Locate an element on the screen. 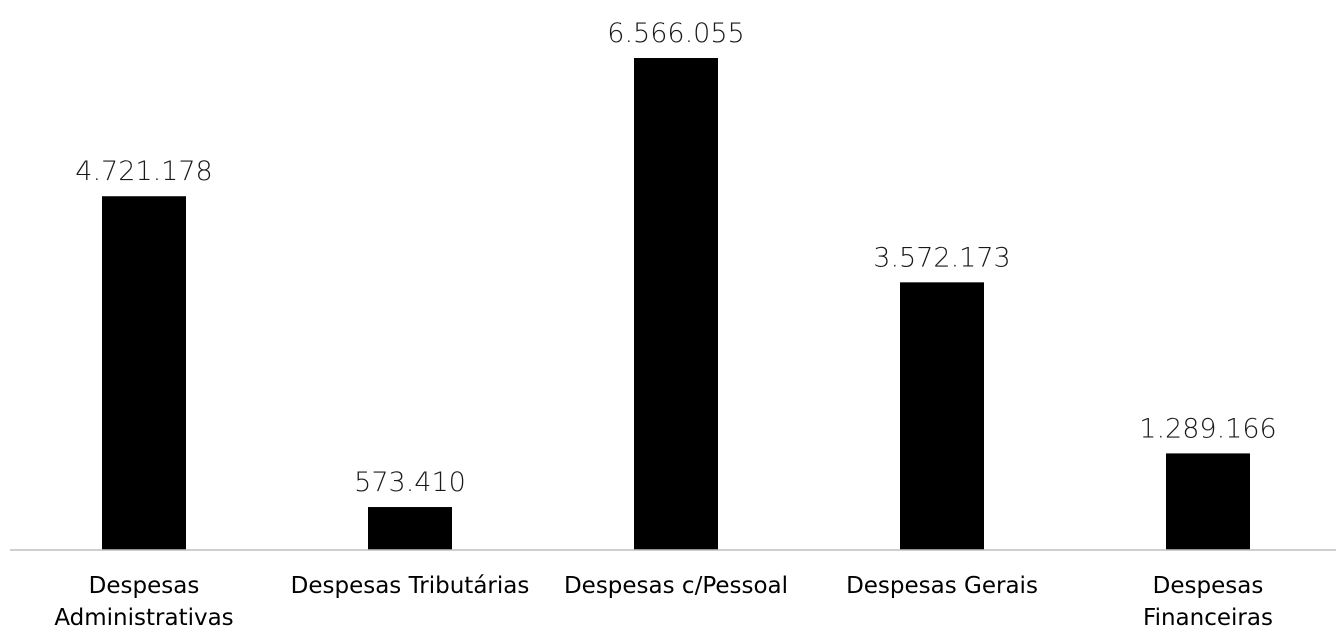 This screenshot has width=1336, height=633. value-label-4: 1.289.166 is located at coordinates (1207, 428).